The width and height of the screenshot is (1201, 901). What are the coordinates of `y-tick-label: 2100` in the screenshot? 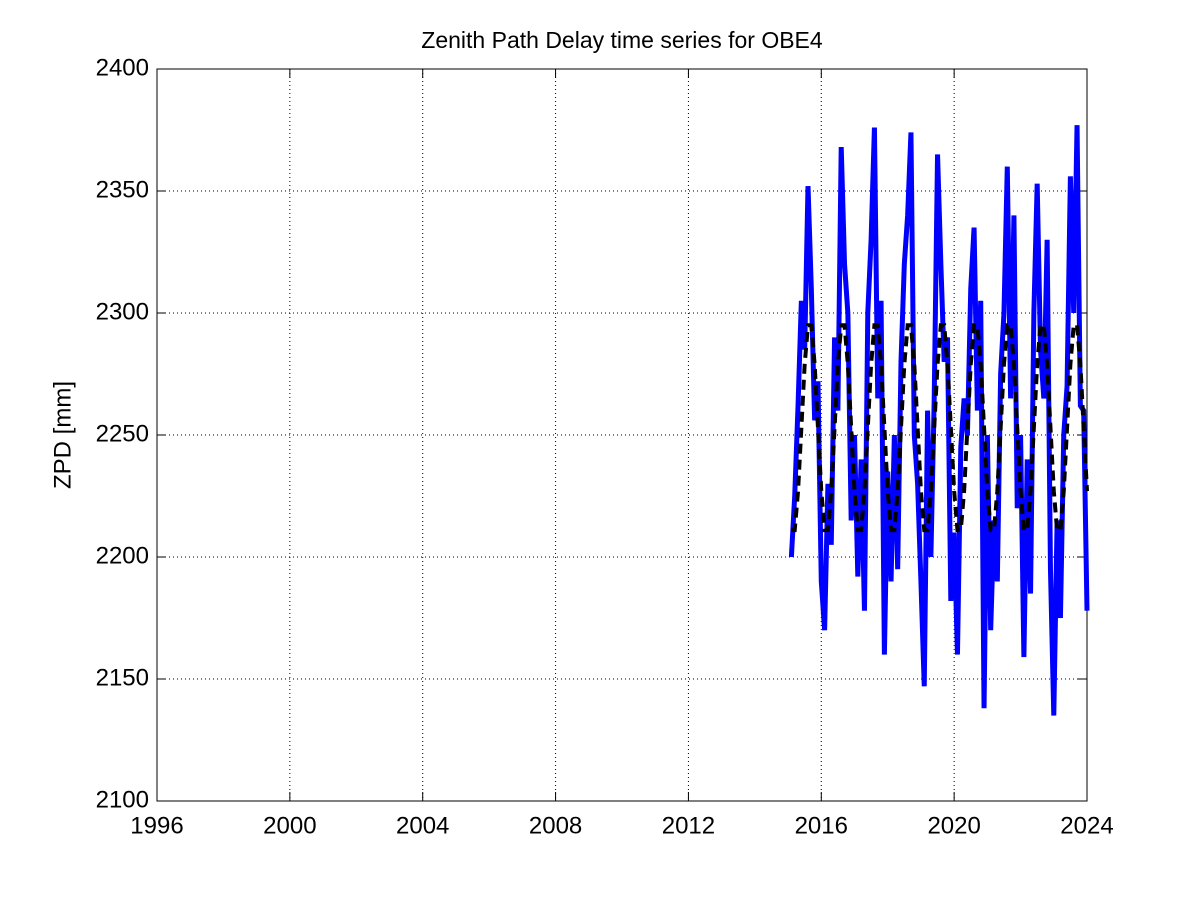 It's located at (122, 799).